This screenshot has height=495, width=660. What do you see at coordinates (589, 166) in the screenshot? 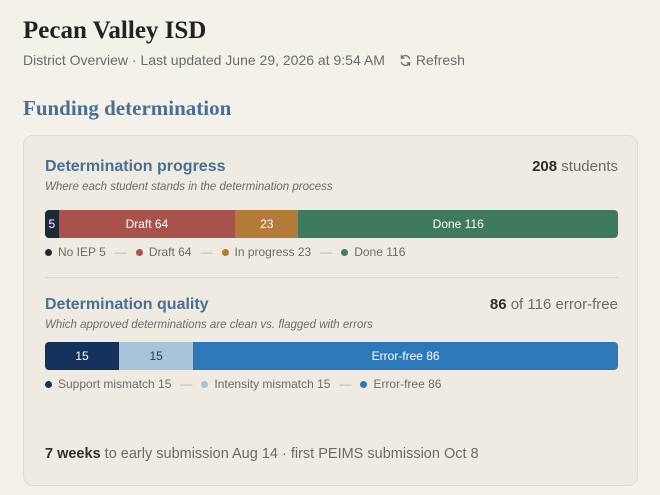
I see `progress-count-label: students` at bounding box center [589, 166].